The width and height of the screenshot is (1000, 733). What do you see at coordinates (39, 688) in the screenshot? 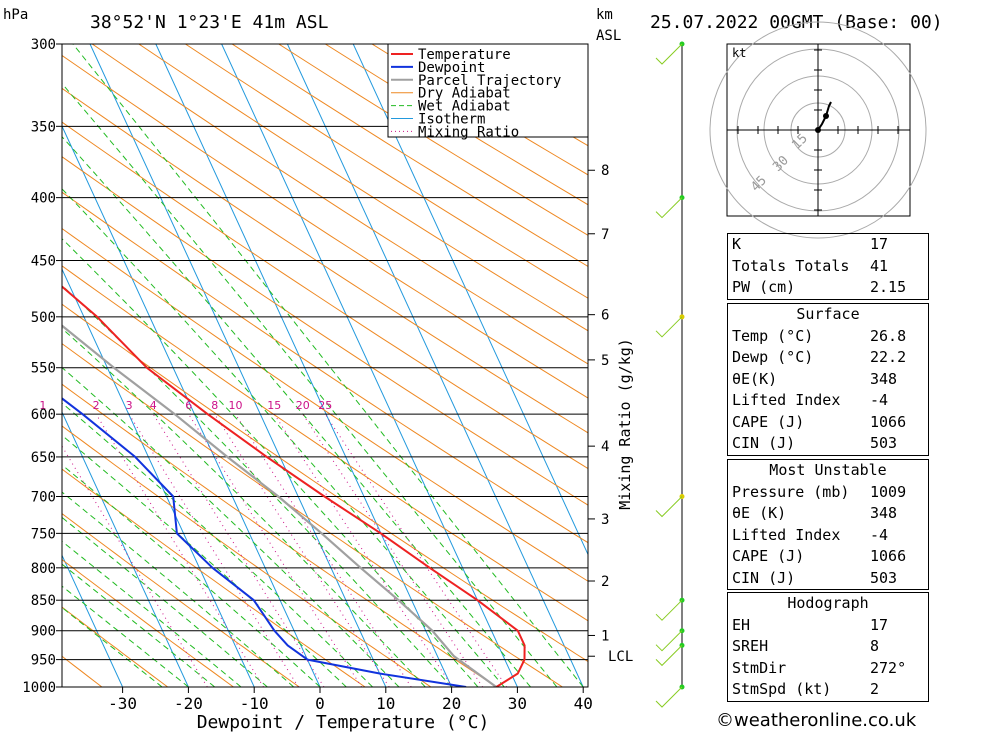
I see `pressure-tick-label: 1000` at bounding box center [39, 688].